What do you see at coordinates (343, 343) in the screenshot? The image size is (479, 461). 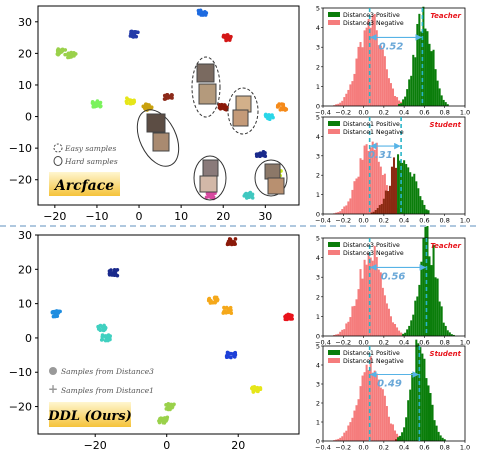 I see `x-tick-label: −0.2` at bounding box center [343, 343].